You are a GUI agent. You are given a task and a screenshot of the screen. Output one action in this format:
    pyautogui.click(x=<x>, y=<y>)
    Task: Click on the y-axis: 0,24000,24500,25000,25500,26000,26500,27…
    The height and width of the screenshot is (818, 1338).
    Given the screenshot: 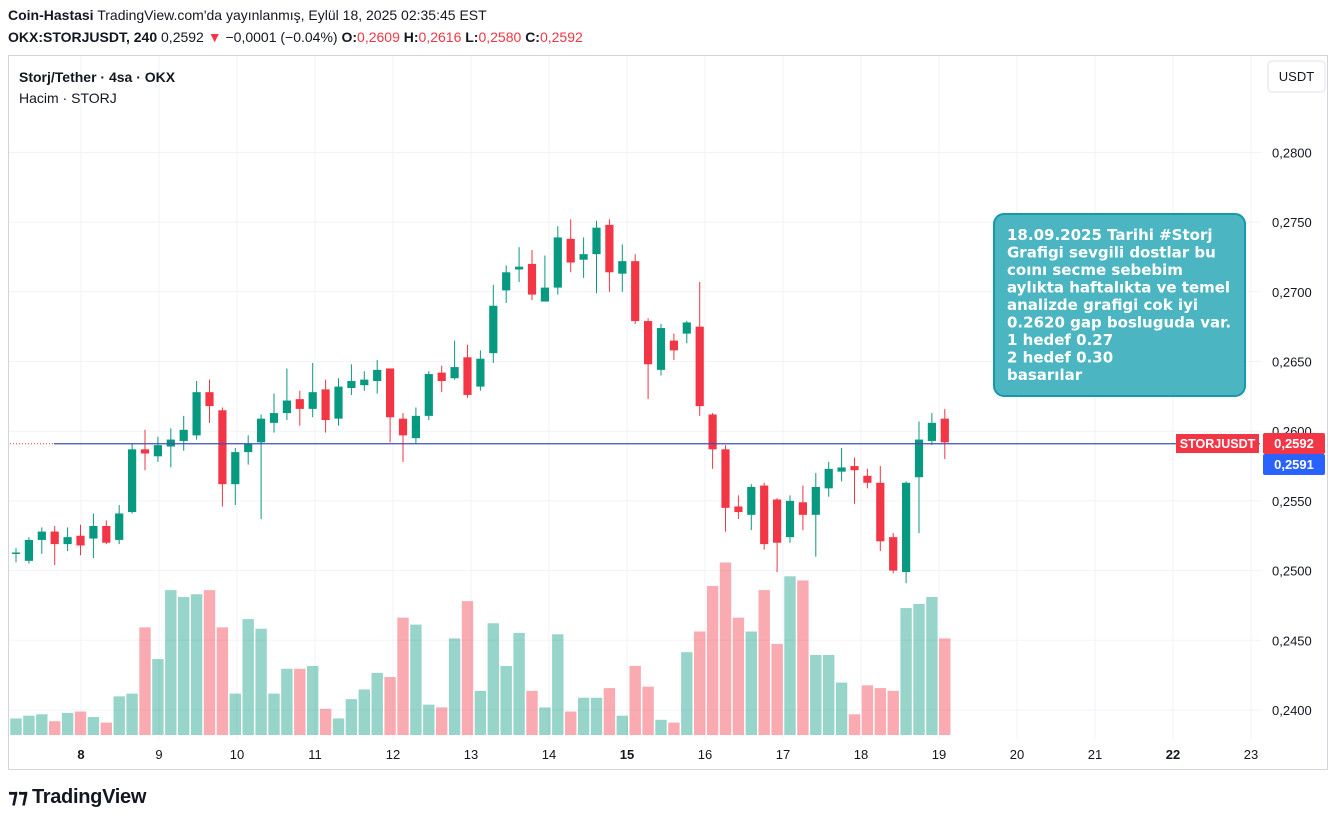 What is the action you would take?
    pyautogui.click(x=1292, y=431)
    